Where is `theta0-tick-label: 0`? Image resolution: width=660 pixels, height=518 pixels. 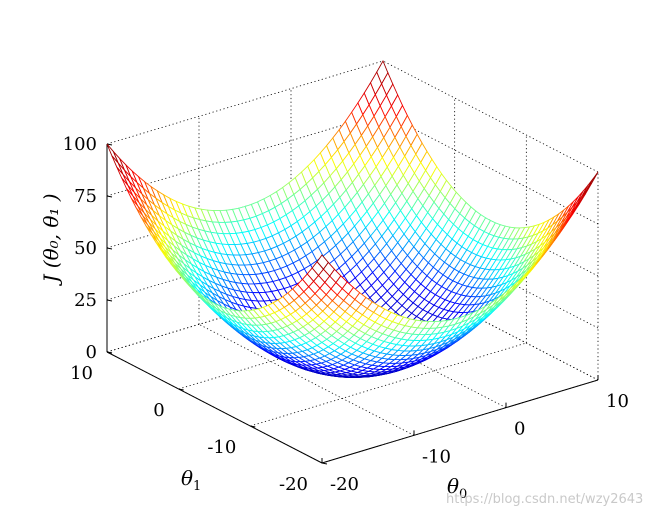 theta0-tick-label: 0 is located at coordinates (519, 429).